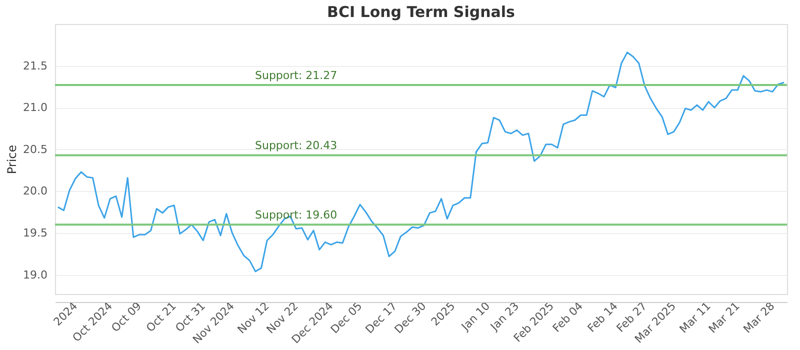  What do you see at coordinates (296, 75) in the screenshot?
I see `ref-line-label: Support: 21.27` at bounding box center [296, 75].